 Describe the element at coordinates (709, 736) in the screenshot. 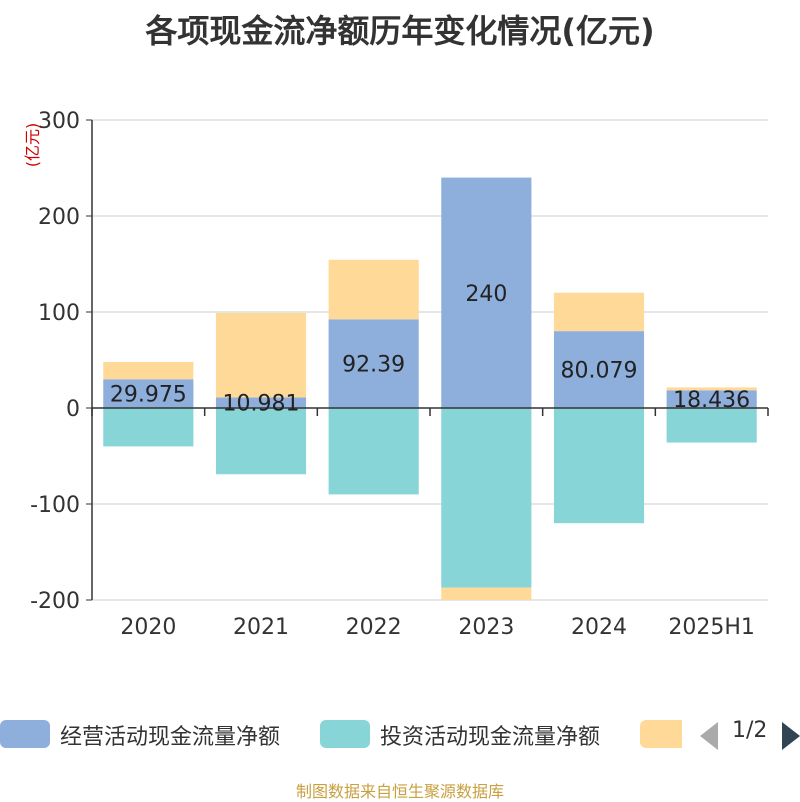

I see `legend-prev-page-icon` at that location.